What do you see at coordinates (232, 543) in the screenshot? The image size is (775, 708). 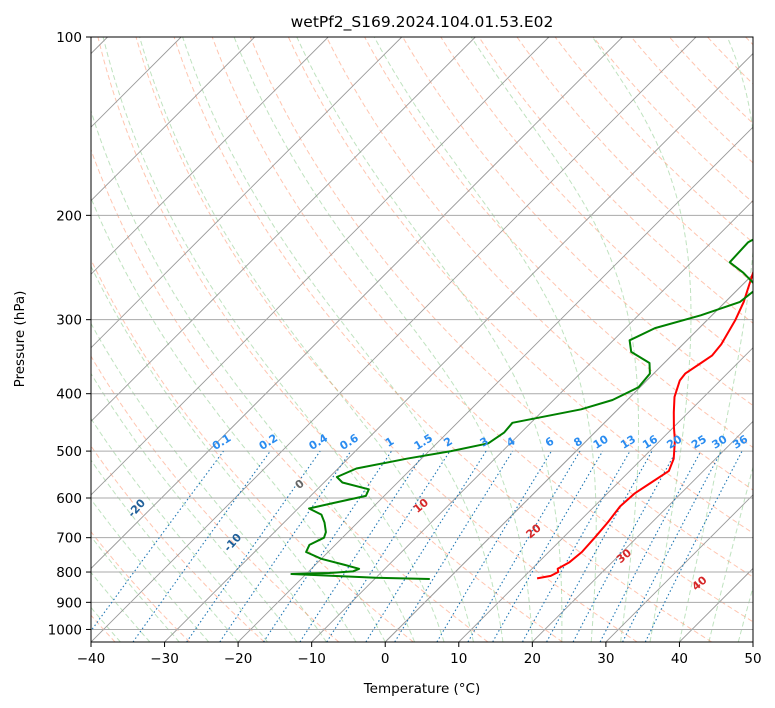 I see `dry-adiabat-label: -10` at bounding box center [232, 543].